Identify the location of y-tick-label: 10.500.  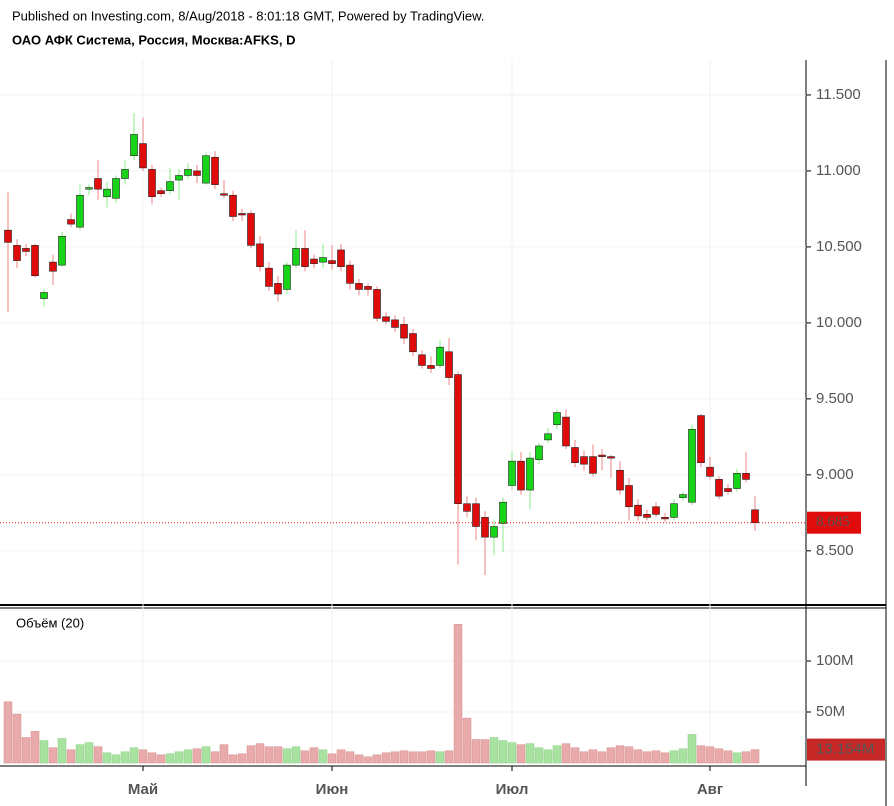
(839, 246).